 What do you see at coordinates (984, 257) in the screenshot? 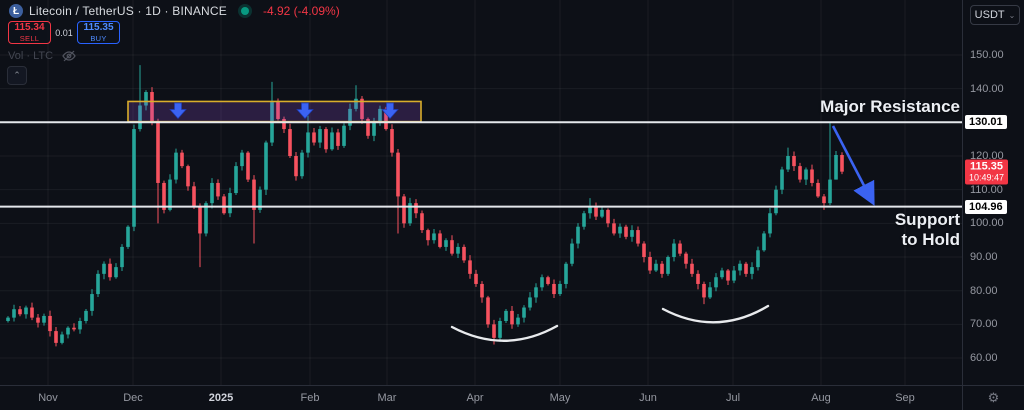
I see `price-tick-label: 90.00` at bounding box center [984, 257].